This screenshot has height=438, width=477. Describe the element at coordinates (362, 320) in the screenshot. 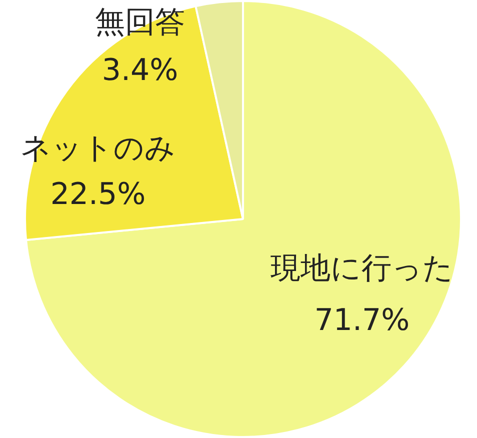

I see `data-label: 71.7%` at that location.